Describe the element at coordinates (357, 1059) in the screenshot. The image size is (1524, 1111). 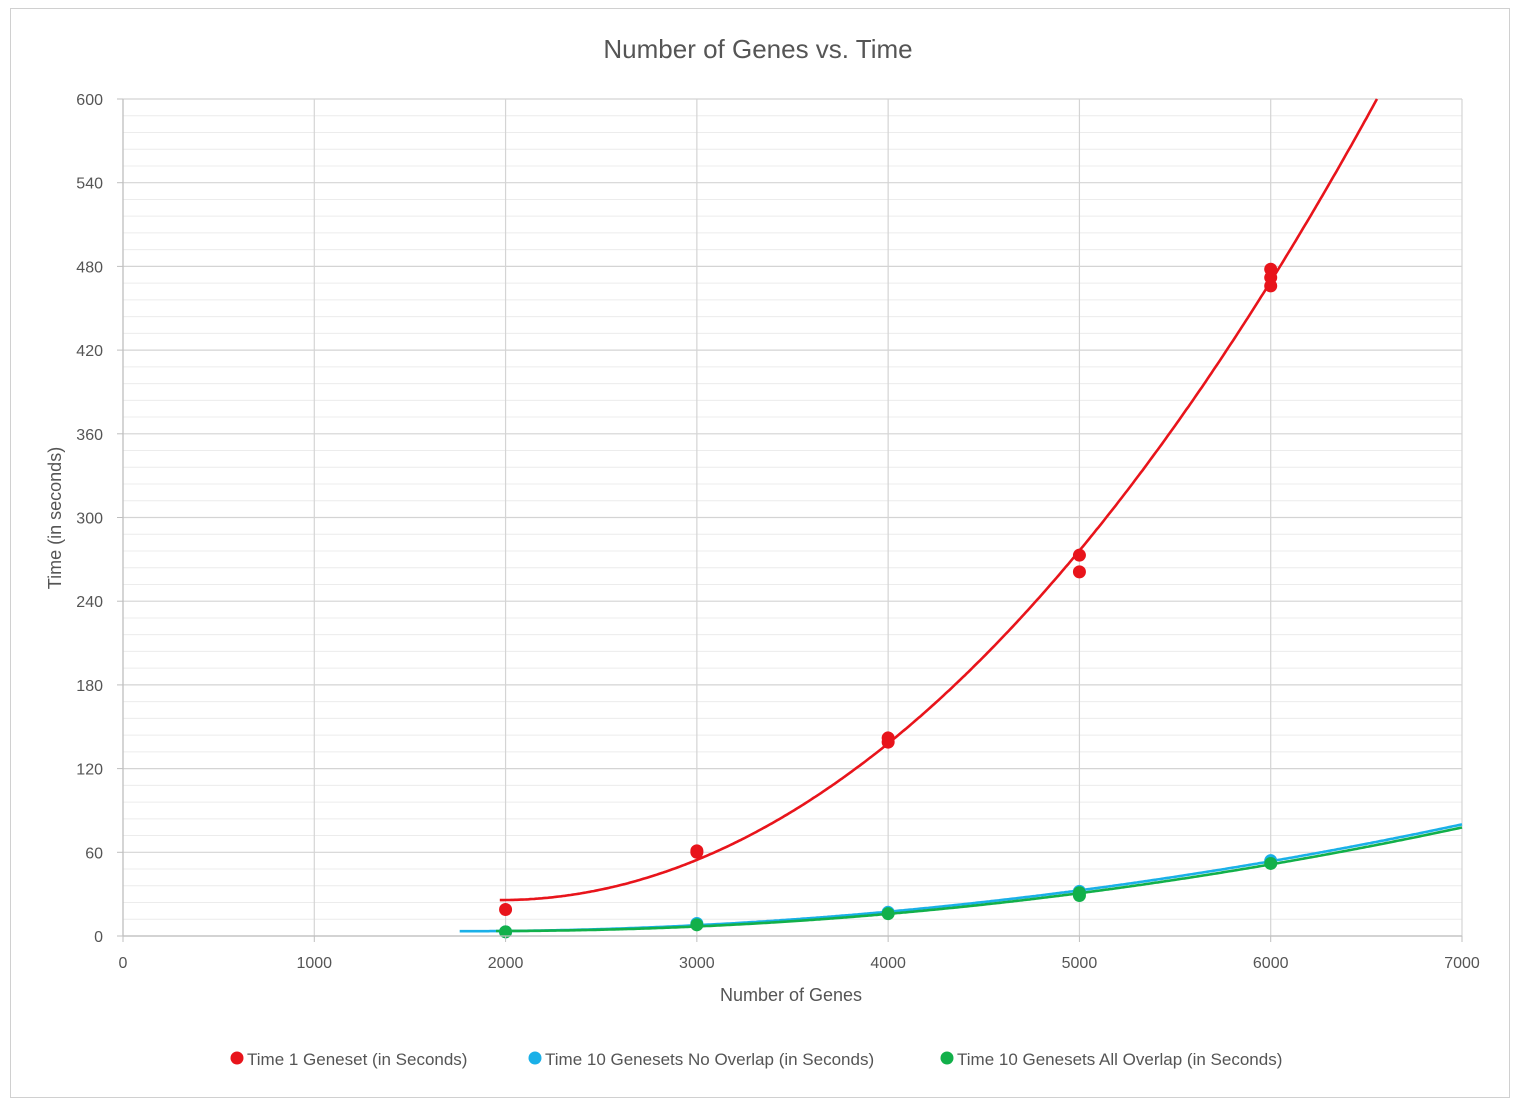
I see `legend-label-series-1: Time 1 Geneset (in Seconds)` at that location.